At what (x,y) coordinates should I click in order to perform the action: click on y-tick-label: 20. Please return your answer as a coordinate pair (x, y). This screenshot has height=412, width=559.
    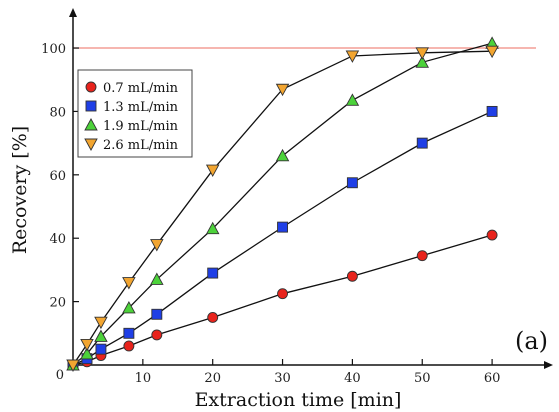
    Looking at the image, I should click on (57, 303).